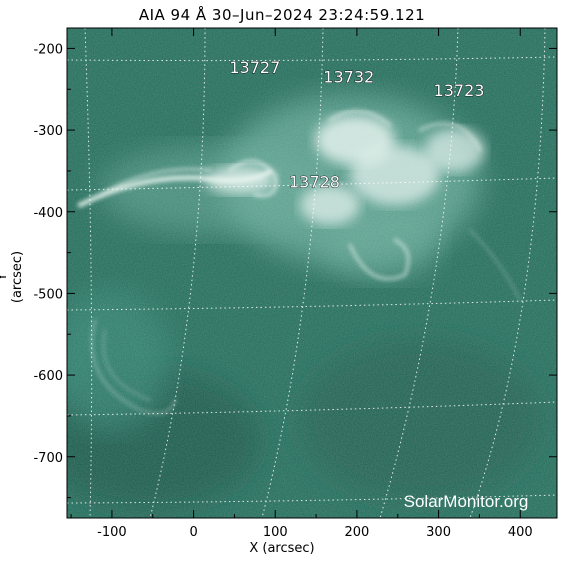  What do you see at coordinates (295, 49) in the screenshot?
I see `y-tick: -200` at bounding box center [295, 49].